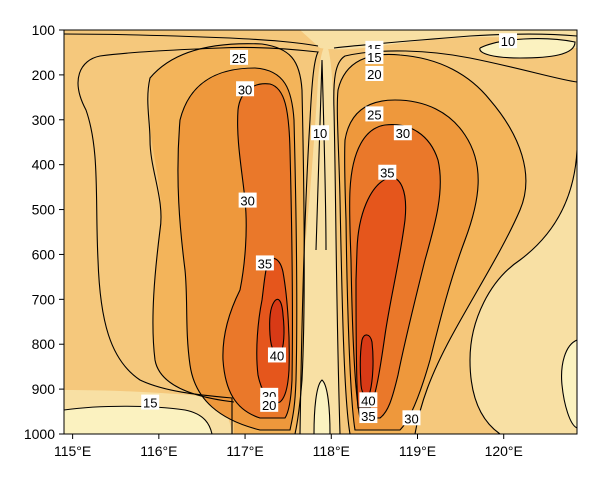 This screenshot has width=600, height=479. I want to click on contour-line-10-center, so click(321, 155).